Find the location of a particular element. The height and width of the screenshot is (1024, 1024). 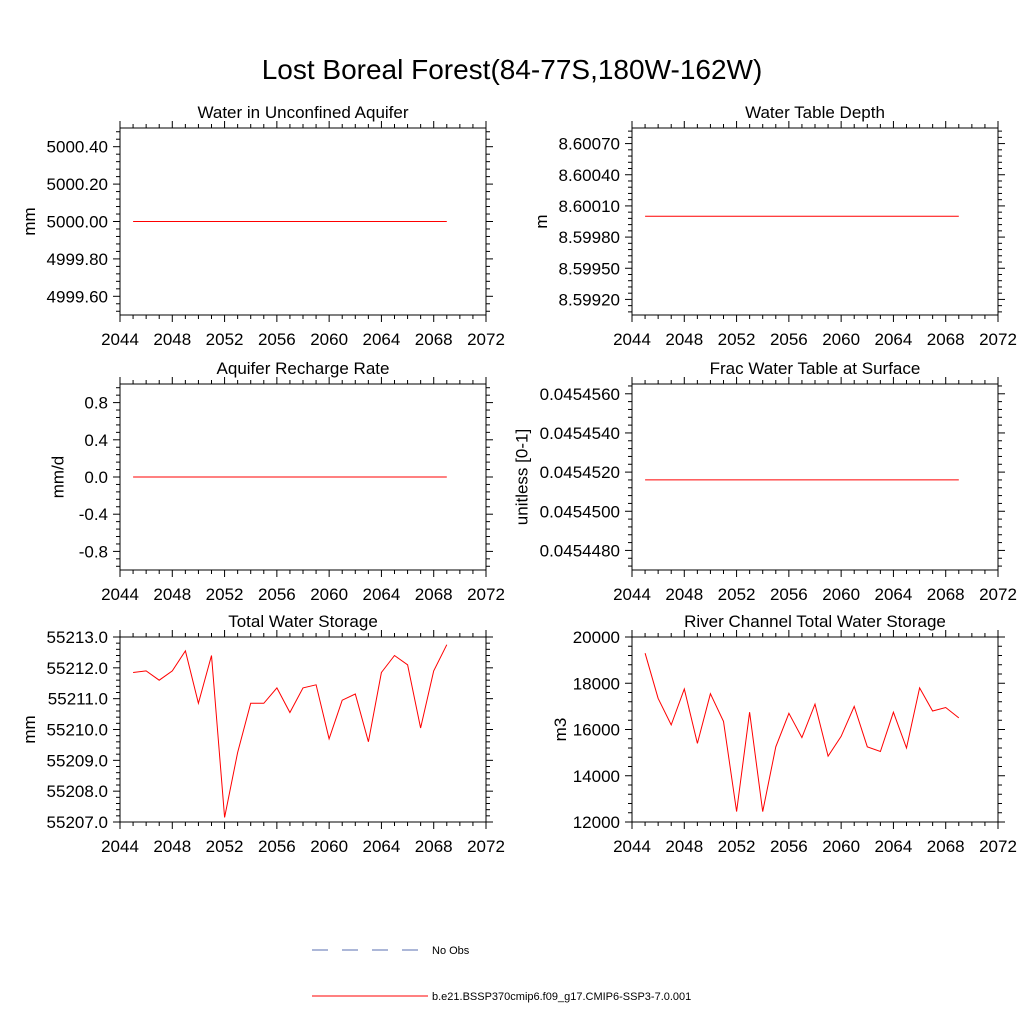

y-tick-label: 0.8 is located at coordinates (96, 403).